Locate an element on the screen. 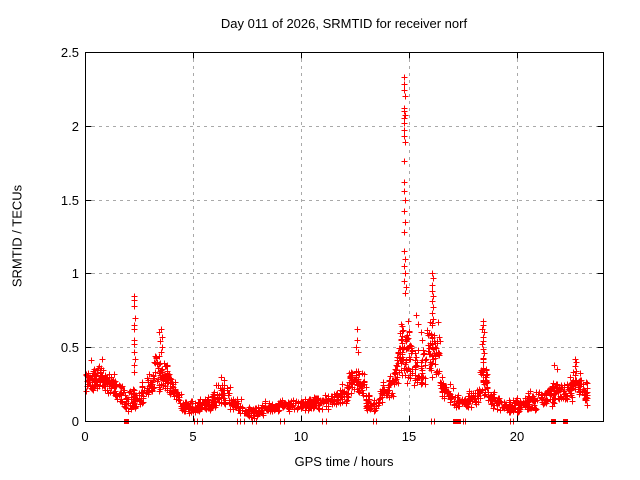 This screenshot has height=480, width=640. x-axis-label: GPS time / hours is located at coordinates (344, 461).